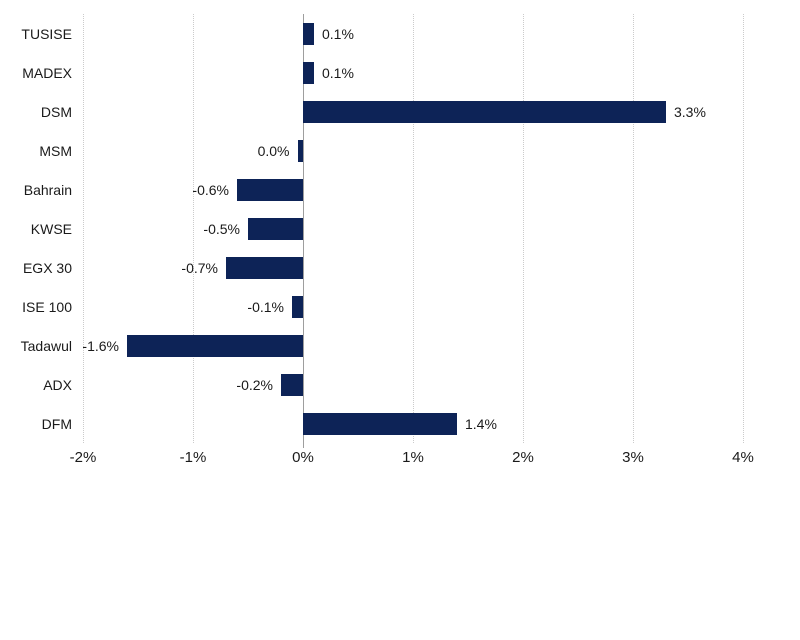 Image resolution: width=800 pixels, height=640 pixels. I want to click on value-label: 1.4%, so click(481, 423).